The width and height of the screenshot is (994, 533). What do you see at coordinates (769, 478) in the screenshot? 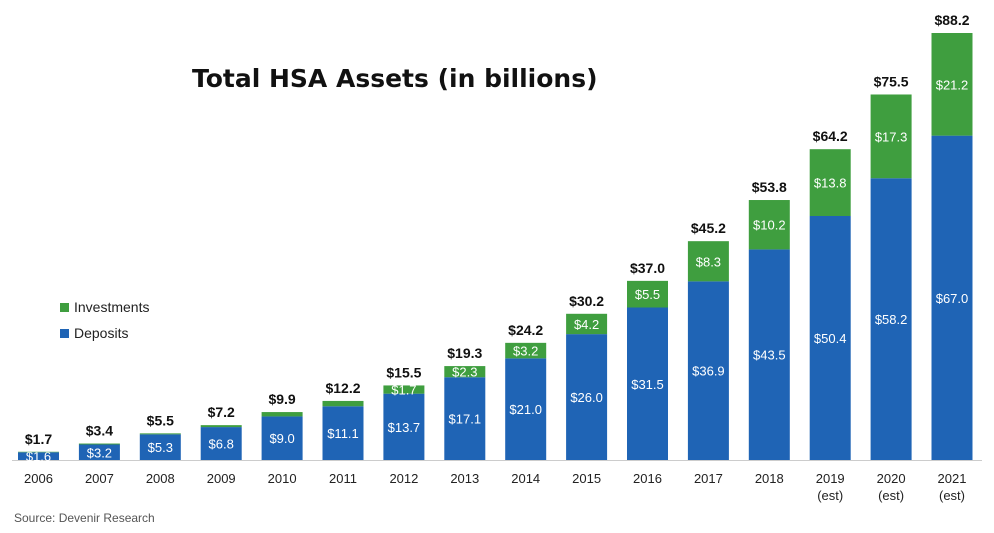
I see `x-tick-label-2018: 2018` at bounding box center [769, 478].